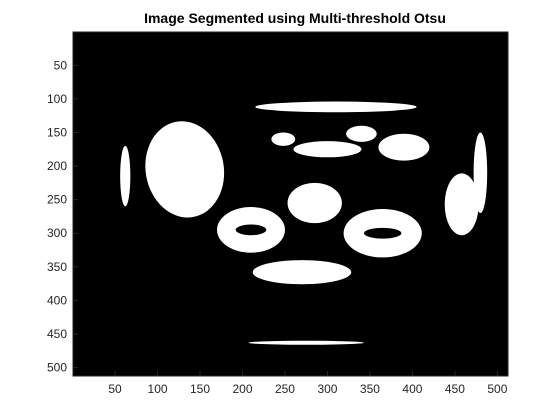 The width and height of the screenshot is (560, 420). I want to click on x-tick-label: 200, so click(242, 389).